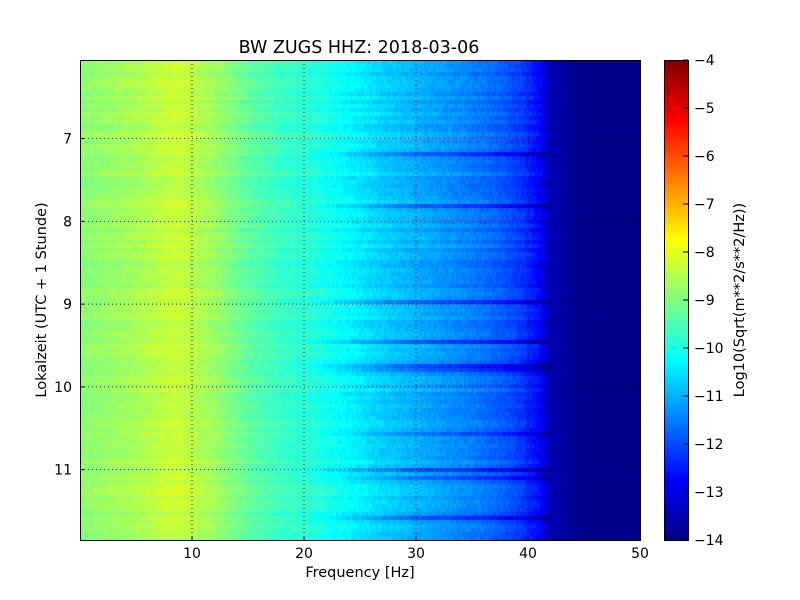  I want to click on colorbar-label: Log10(Sqrt(m**2/s**2/Hz)), so click(740, 300).